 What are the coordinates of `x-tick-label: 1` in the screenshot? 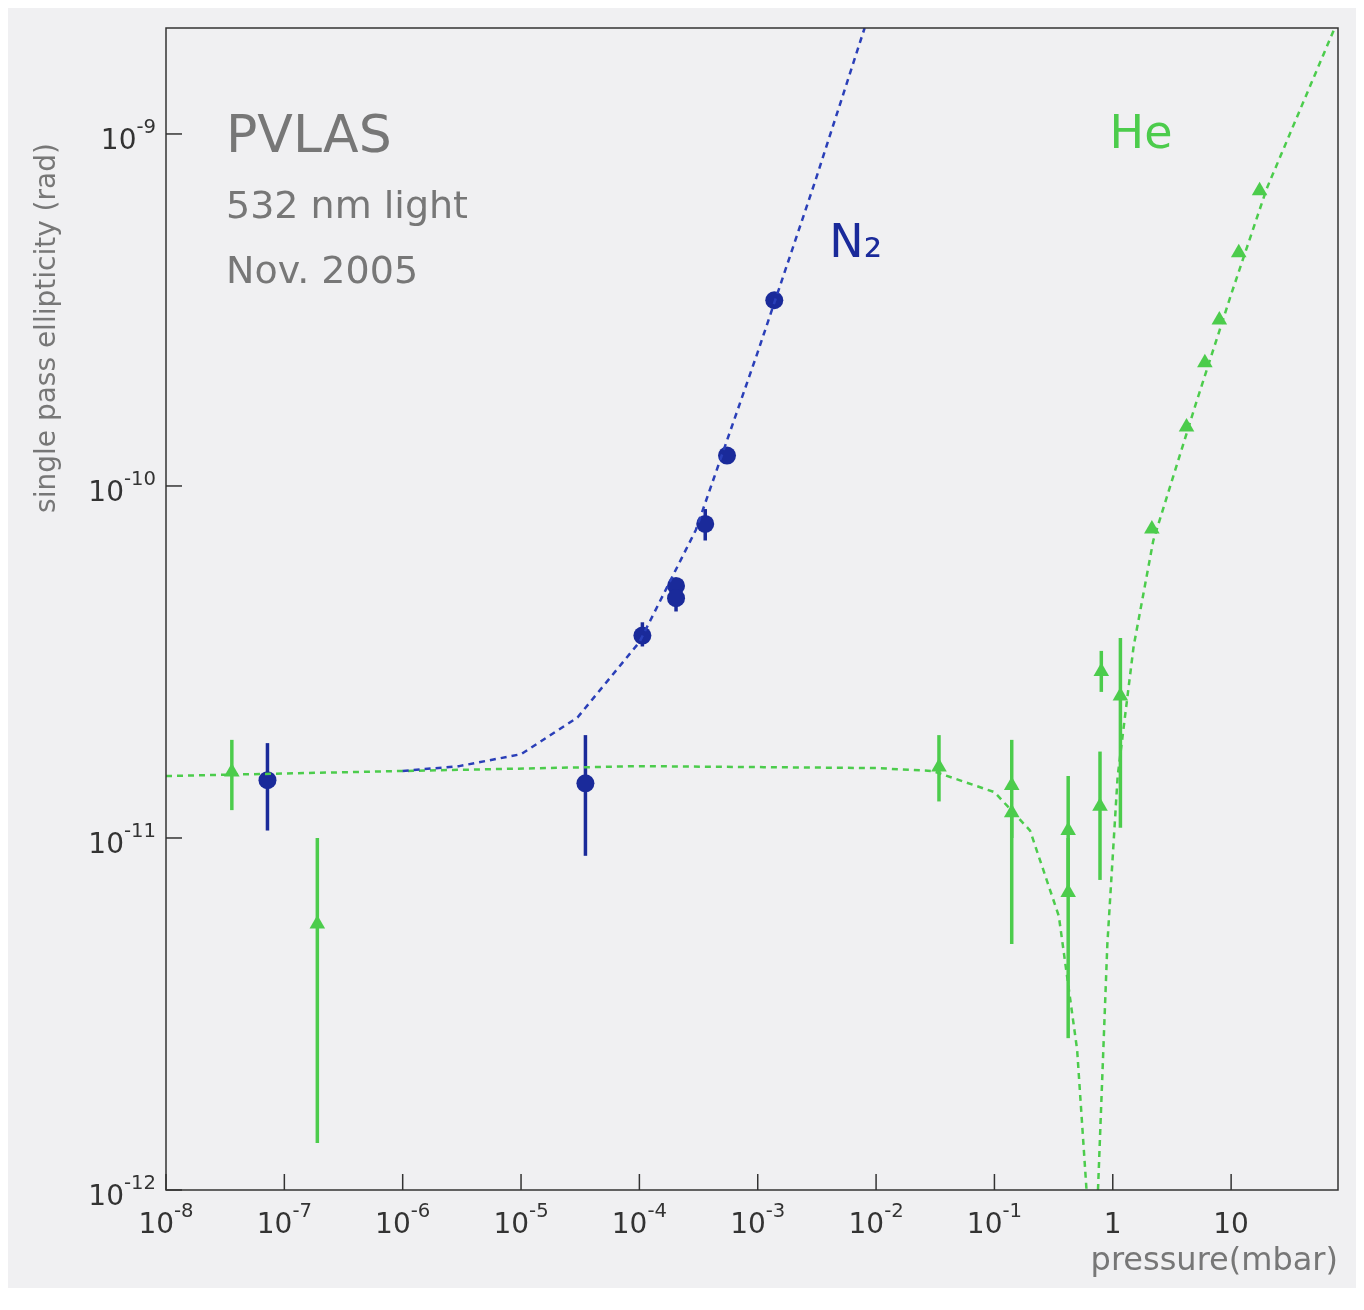 It's located at (1112, 1224).